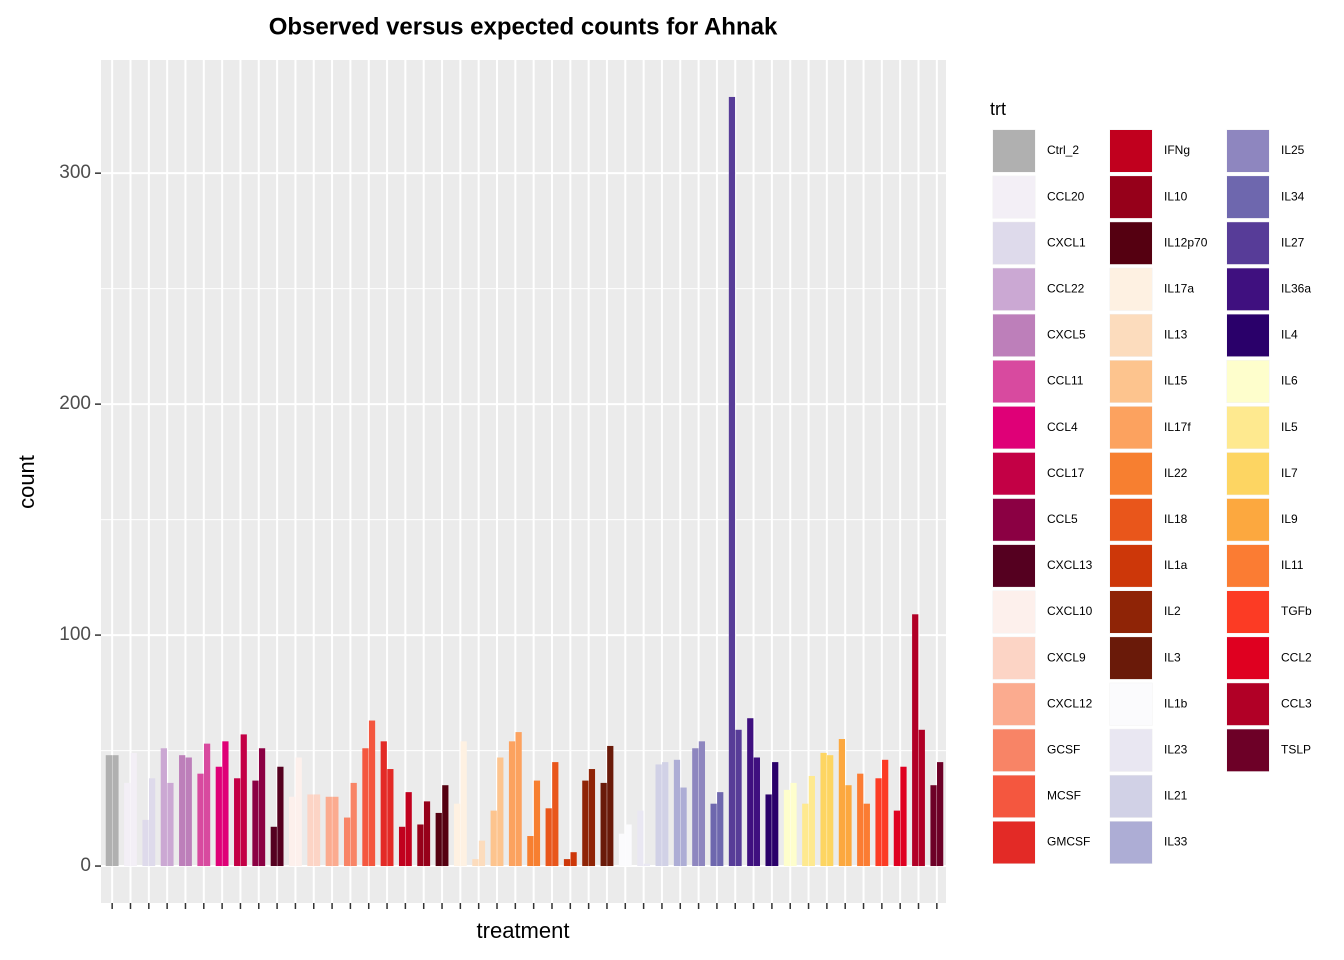  What do you see at coordinates (1292, 565) in the screenshot?
I see `legend-label: IL11` at bounding box center [1292, 565].